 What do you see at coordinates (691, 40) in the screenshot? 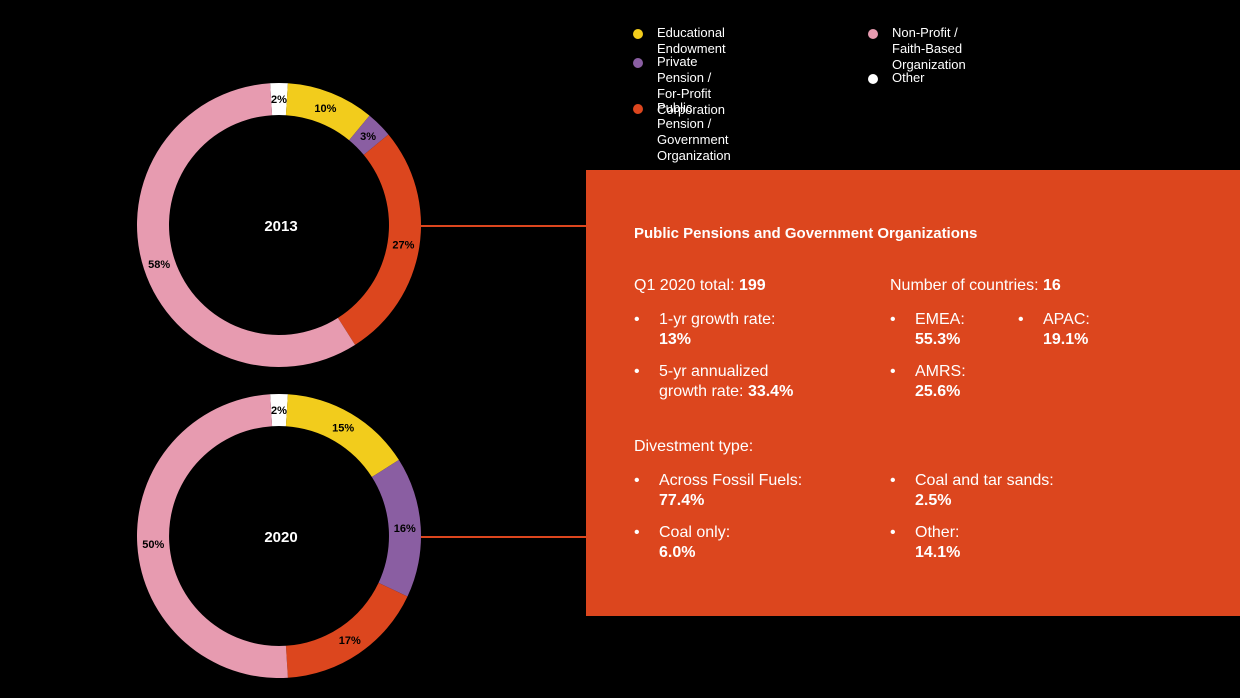
I see `legend-label: Educational Endowment` at bounding box center [691, 40].